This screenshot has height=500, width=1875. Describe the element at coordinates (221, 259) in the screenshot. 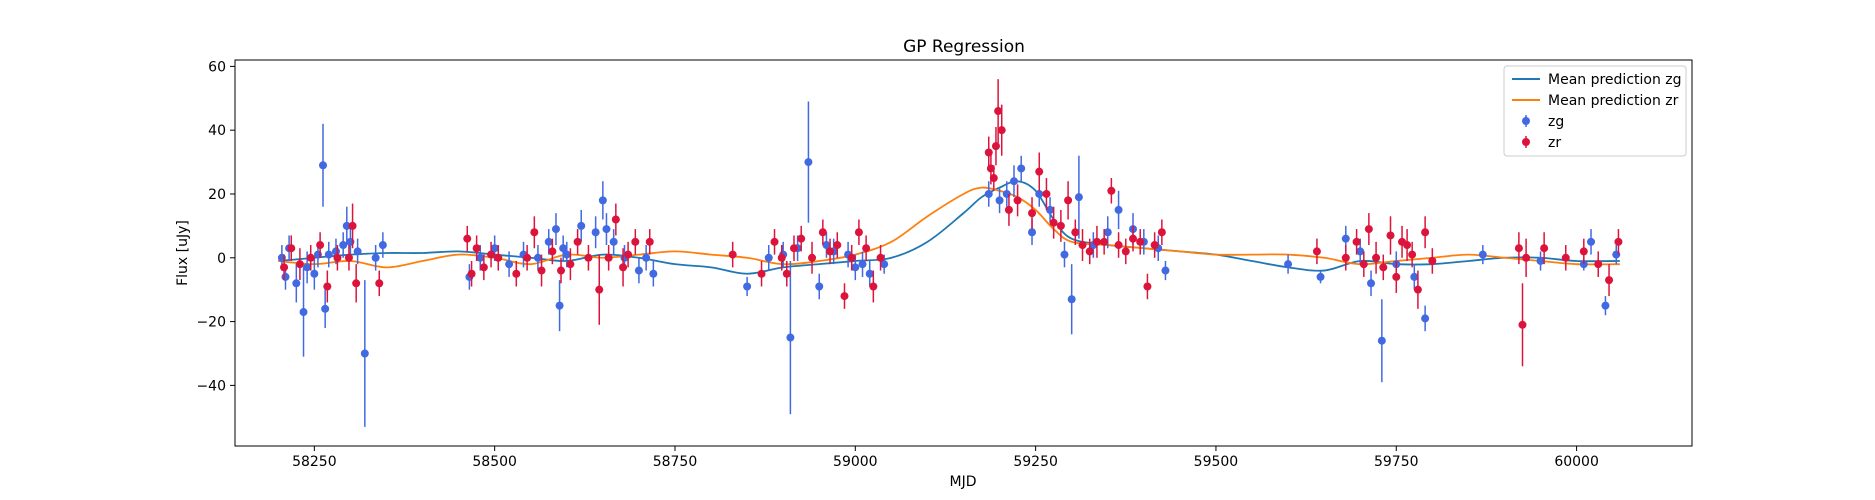

I see `y-tick-label: 0` at that location.